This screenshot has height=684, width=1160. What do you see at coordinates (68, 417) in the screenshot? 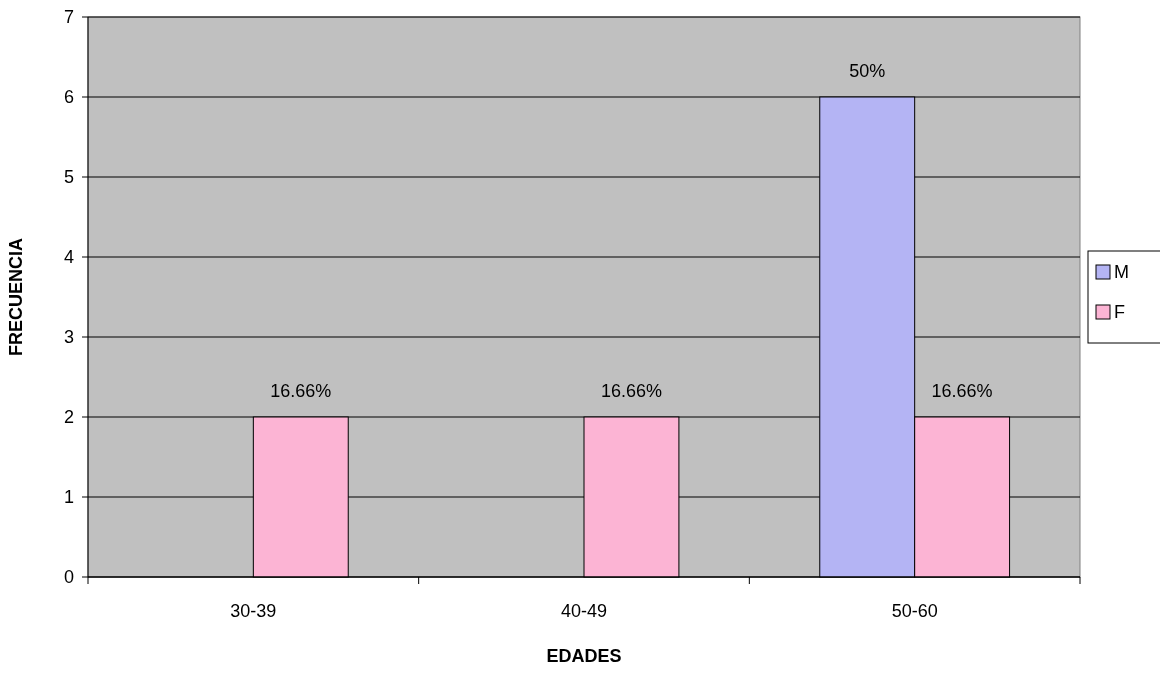
I see `y-tick-label: 2` at bounding box center [68, 417].